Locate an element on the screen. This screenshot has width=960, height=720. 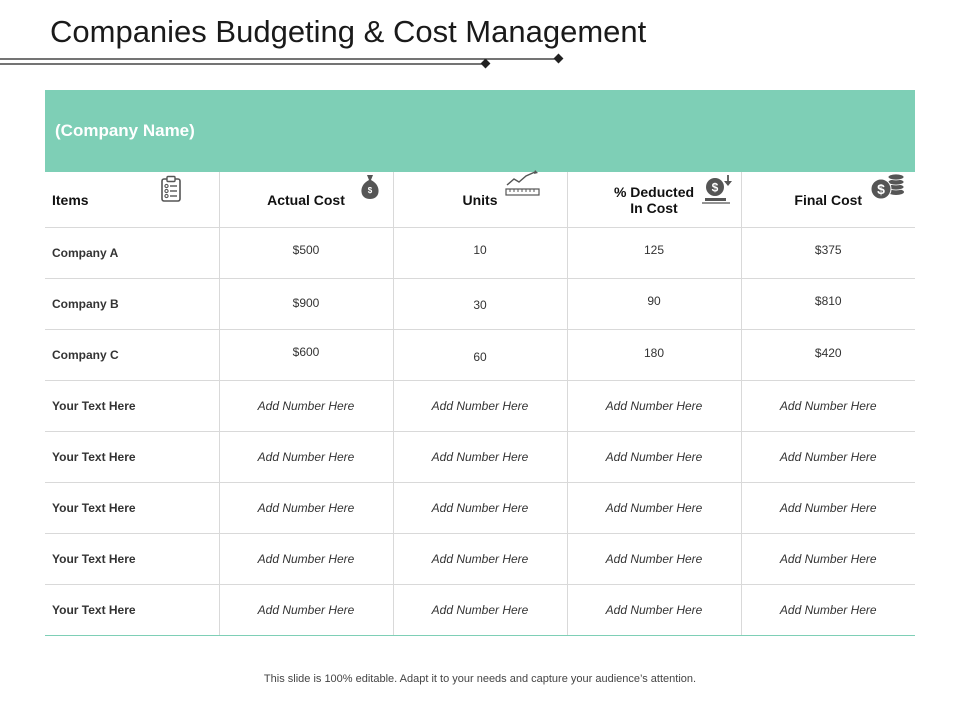
title-underline-decoration is located at coordinates (282, 61).